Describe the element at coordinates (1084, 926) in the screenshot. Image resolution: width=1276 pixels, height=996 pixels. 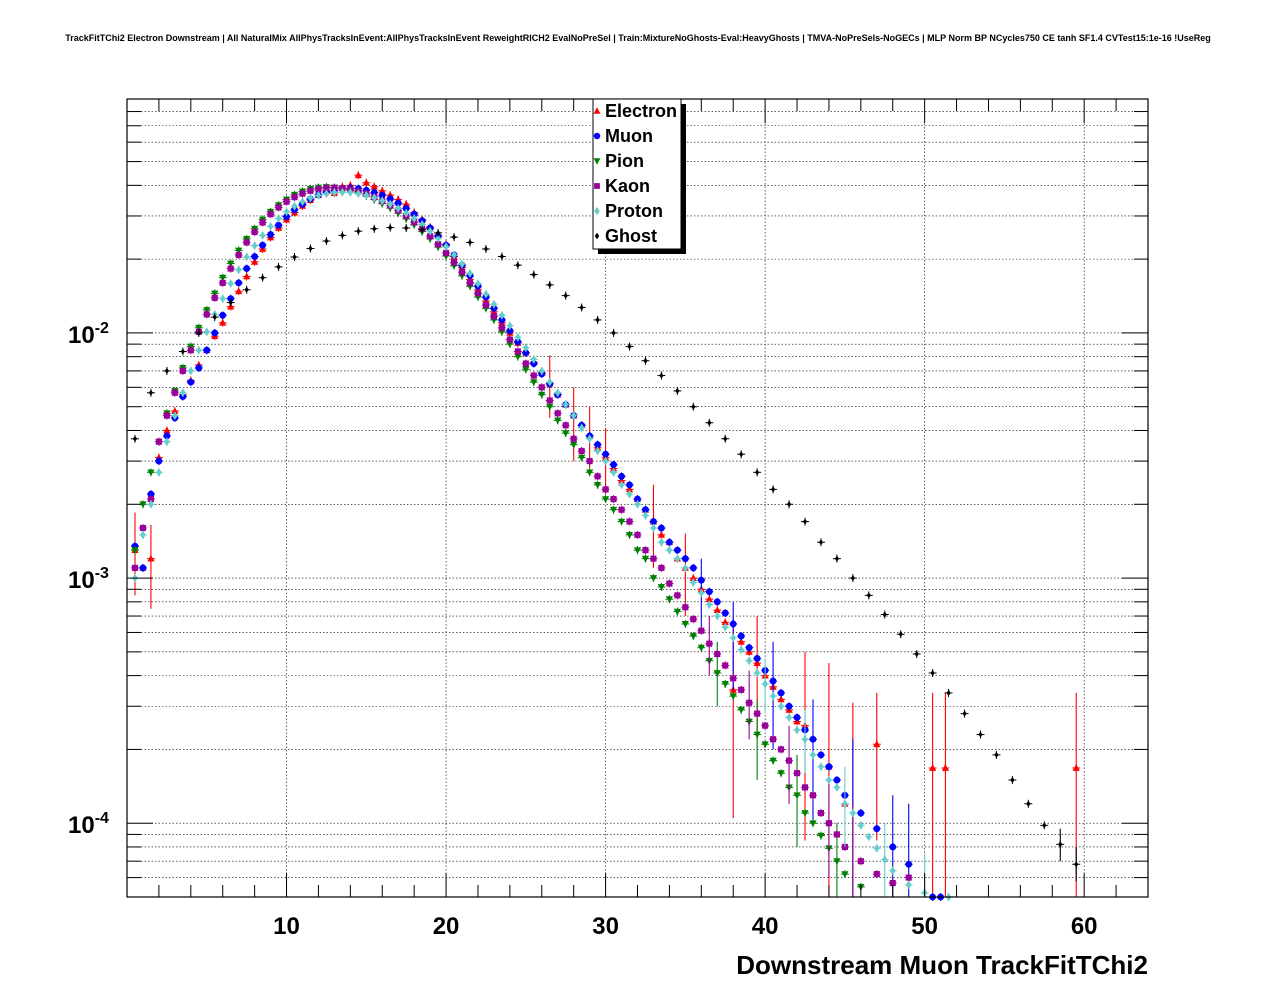
I see `x-tick-label: 60` at that location.